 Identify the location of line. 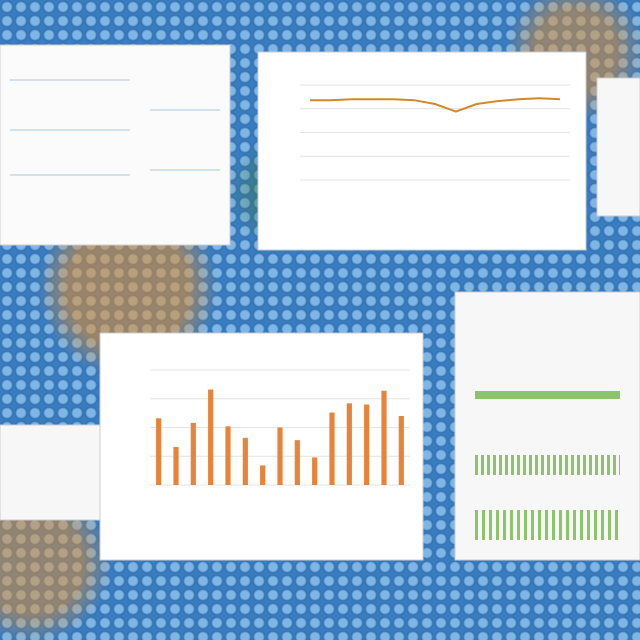
(435, 105).